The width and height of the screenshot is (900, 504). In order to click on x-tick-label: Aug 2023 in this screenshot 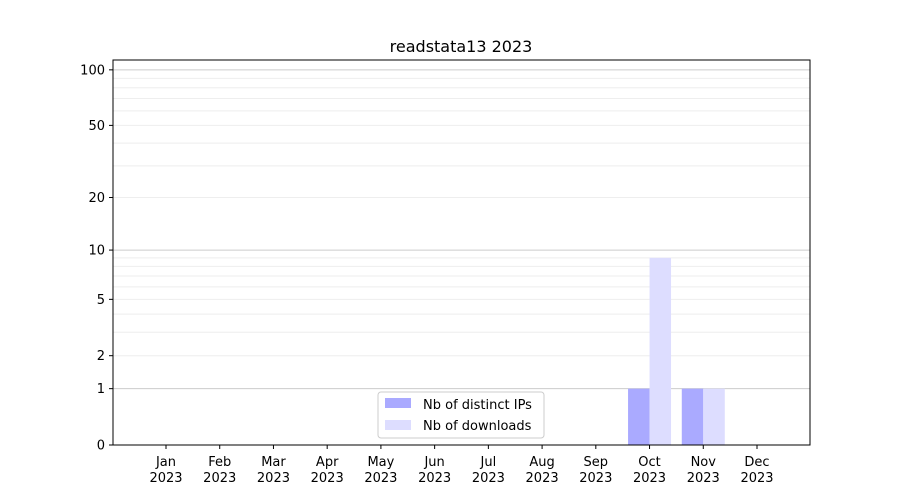, I will do `click(542, 470)`.